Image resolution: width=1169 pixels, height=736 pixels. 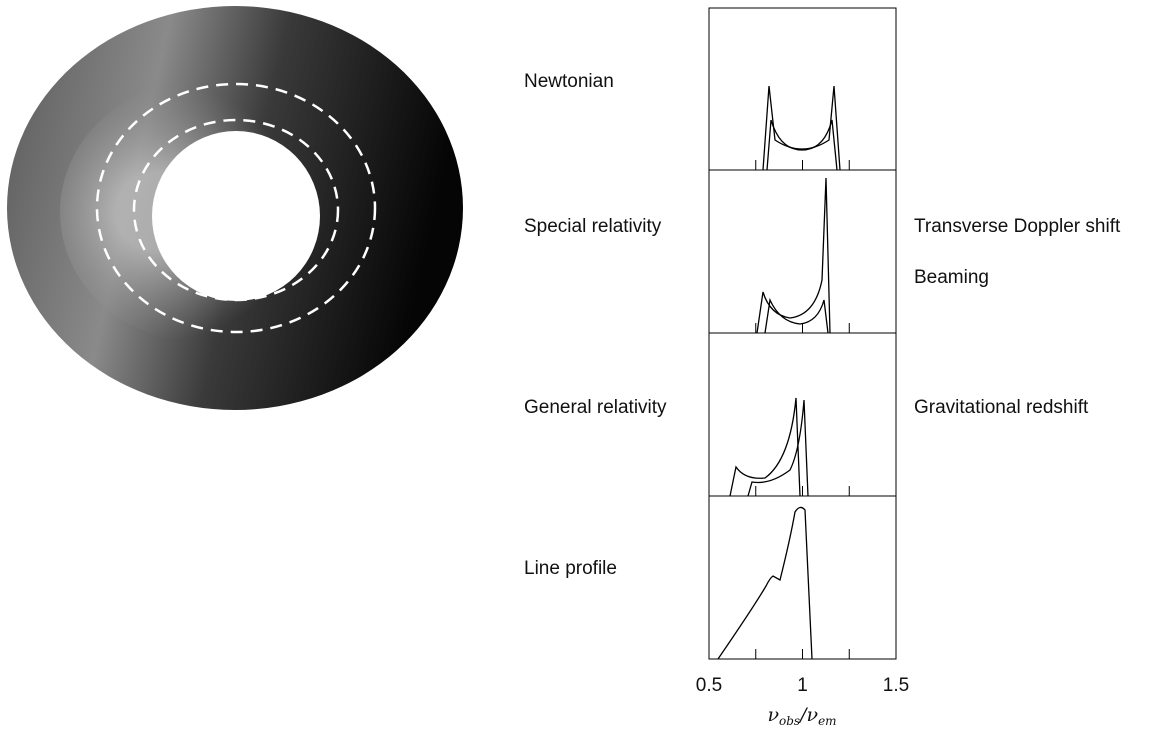 I want to click on panel-label: Newtonian, so click(x=569, y=81).